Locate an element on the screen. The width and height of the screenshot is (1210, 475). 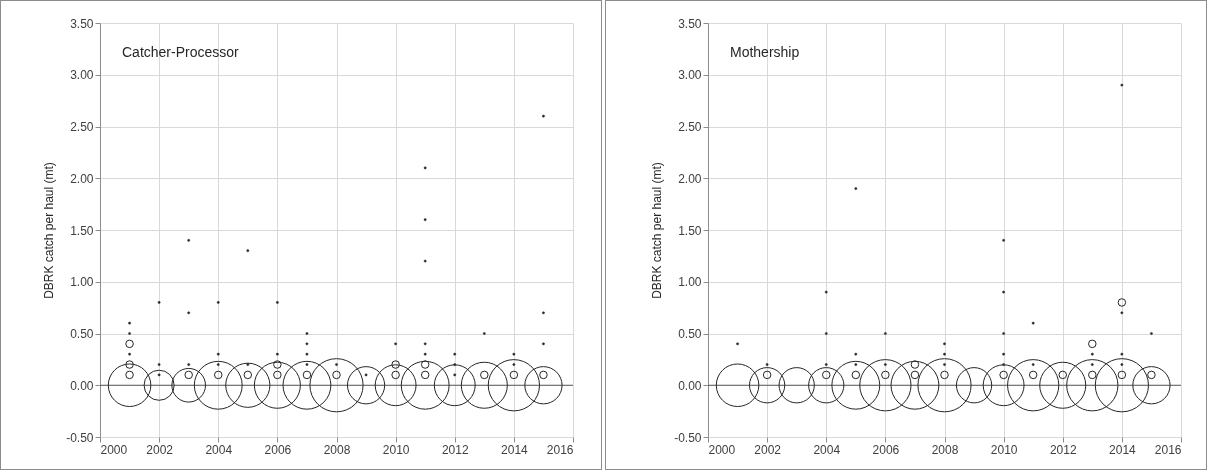
annotation: Catcher-Processor is located at coordinates (181, 52).